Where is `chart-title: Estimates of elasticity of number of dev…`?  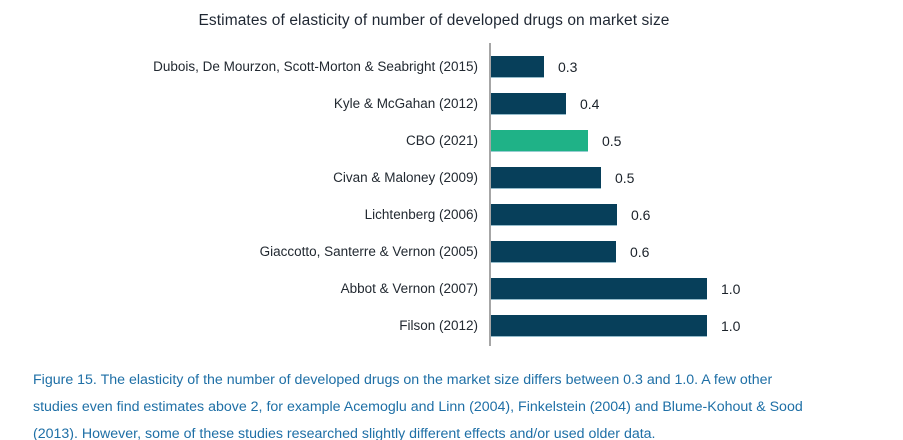
chart-title: Estimates of elasticity of number of dev… is located at coordinates (434, 20).